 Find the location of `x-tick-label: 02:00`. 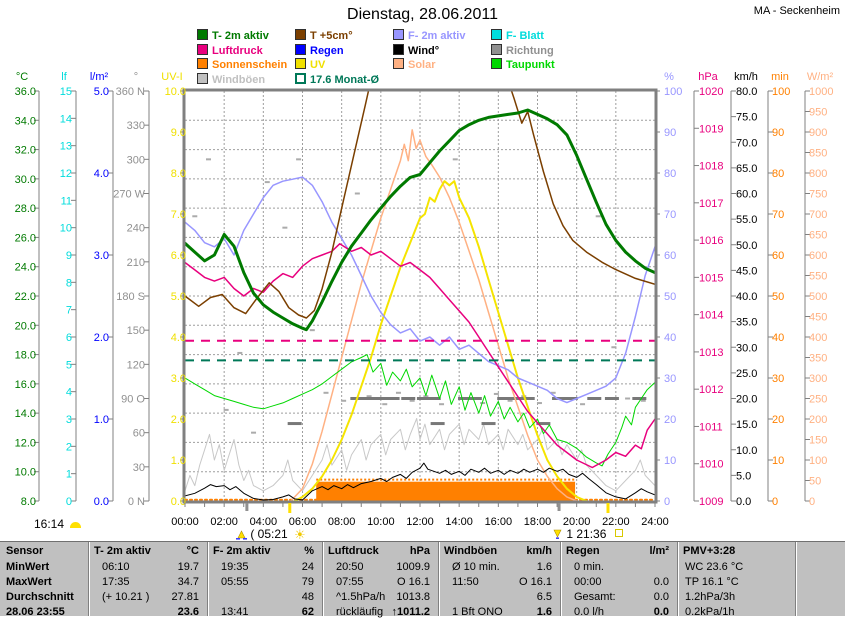

x-tick-label: 02:00 is located at coordinates (224, 522).